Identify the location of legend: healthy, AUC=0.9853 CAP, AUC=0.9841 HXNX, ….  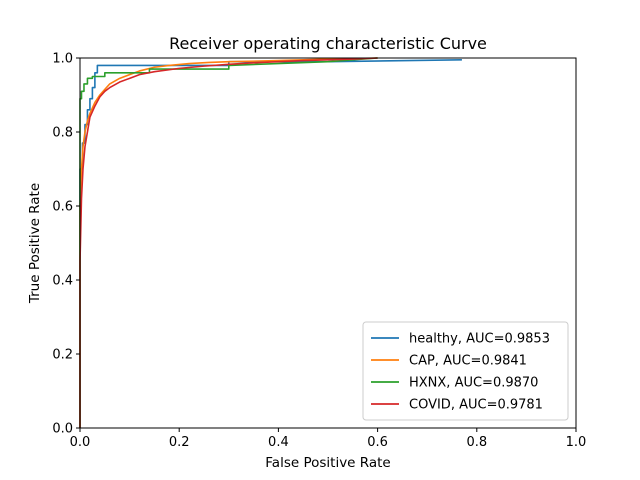
(465, 371).